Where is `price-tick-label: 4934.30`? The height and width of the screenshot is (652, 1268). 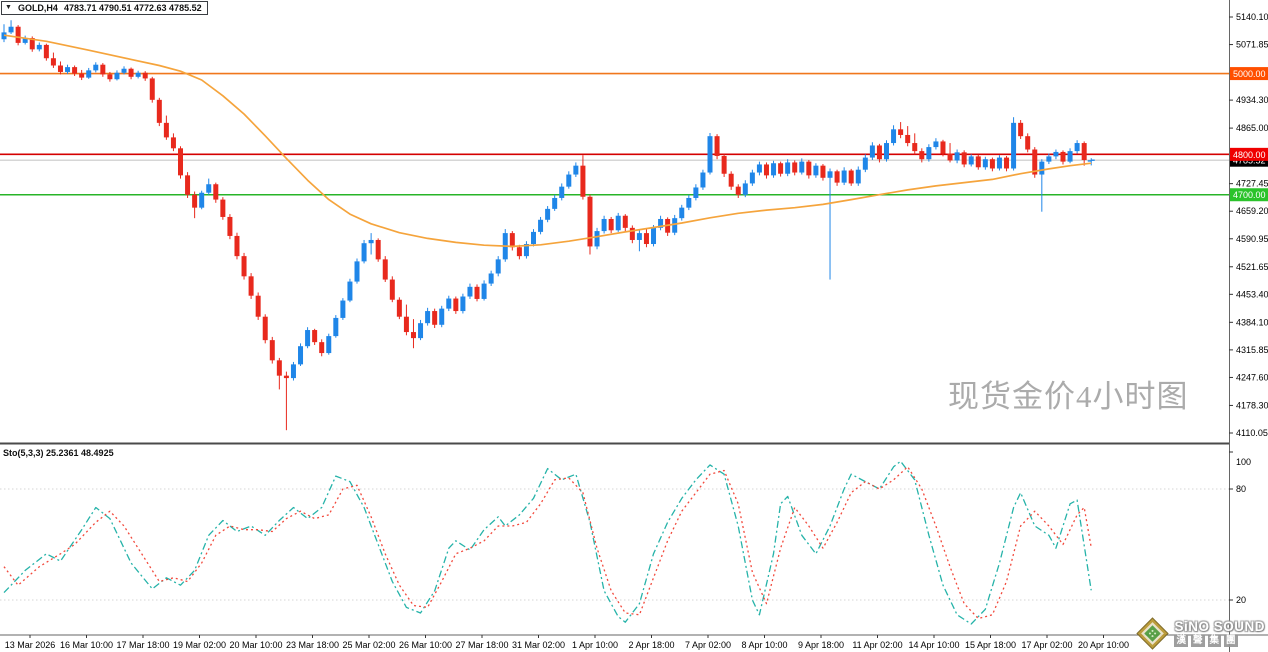 price-tick-label: 4934.30 is located at coordinates (1252, 100).